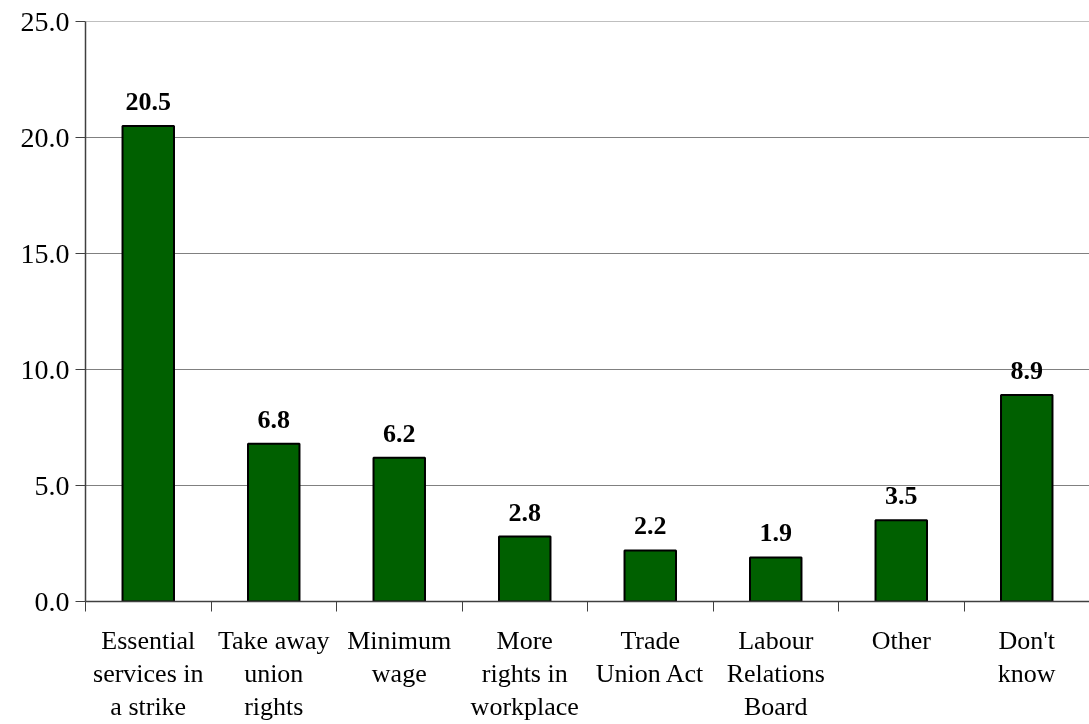  I want to click on data-label: 3.5, so click(901, 496).